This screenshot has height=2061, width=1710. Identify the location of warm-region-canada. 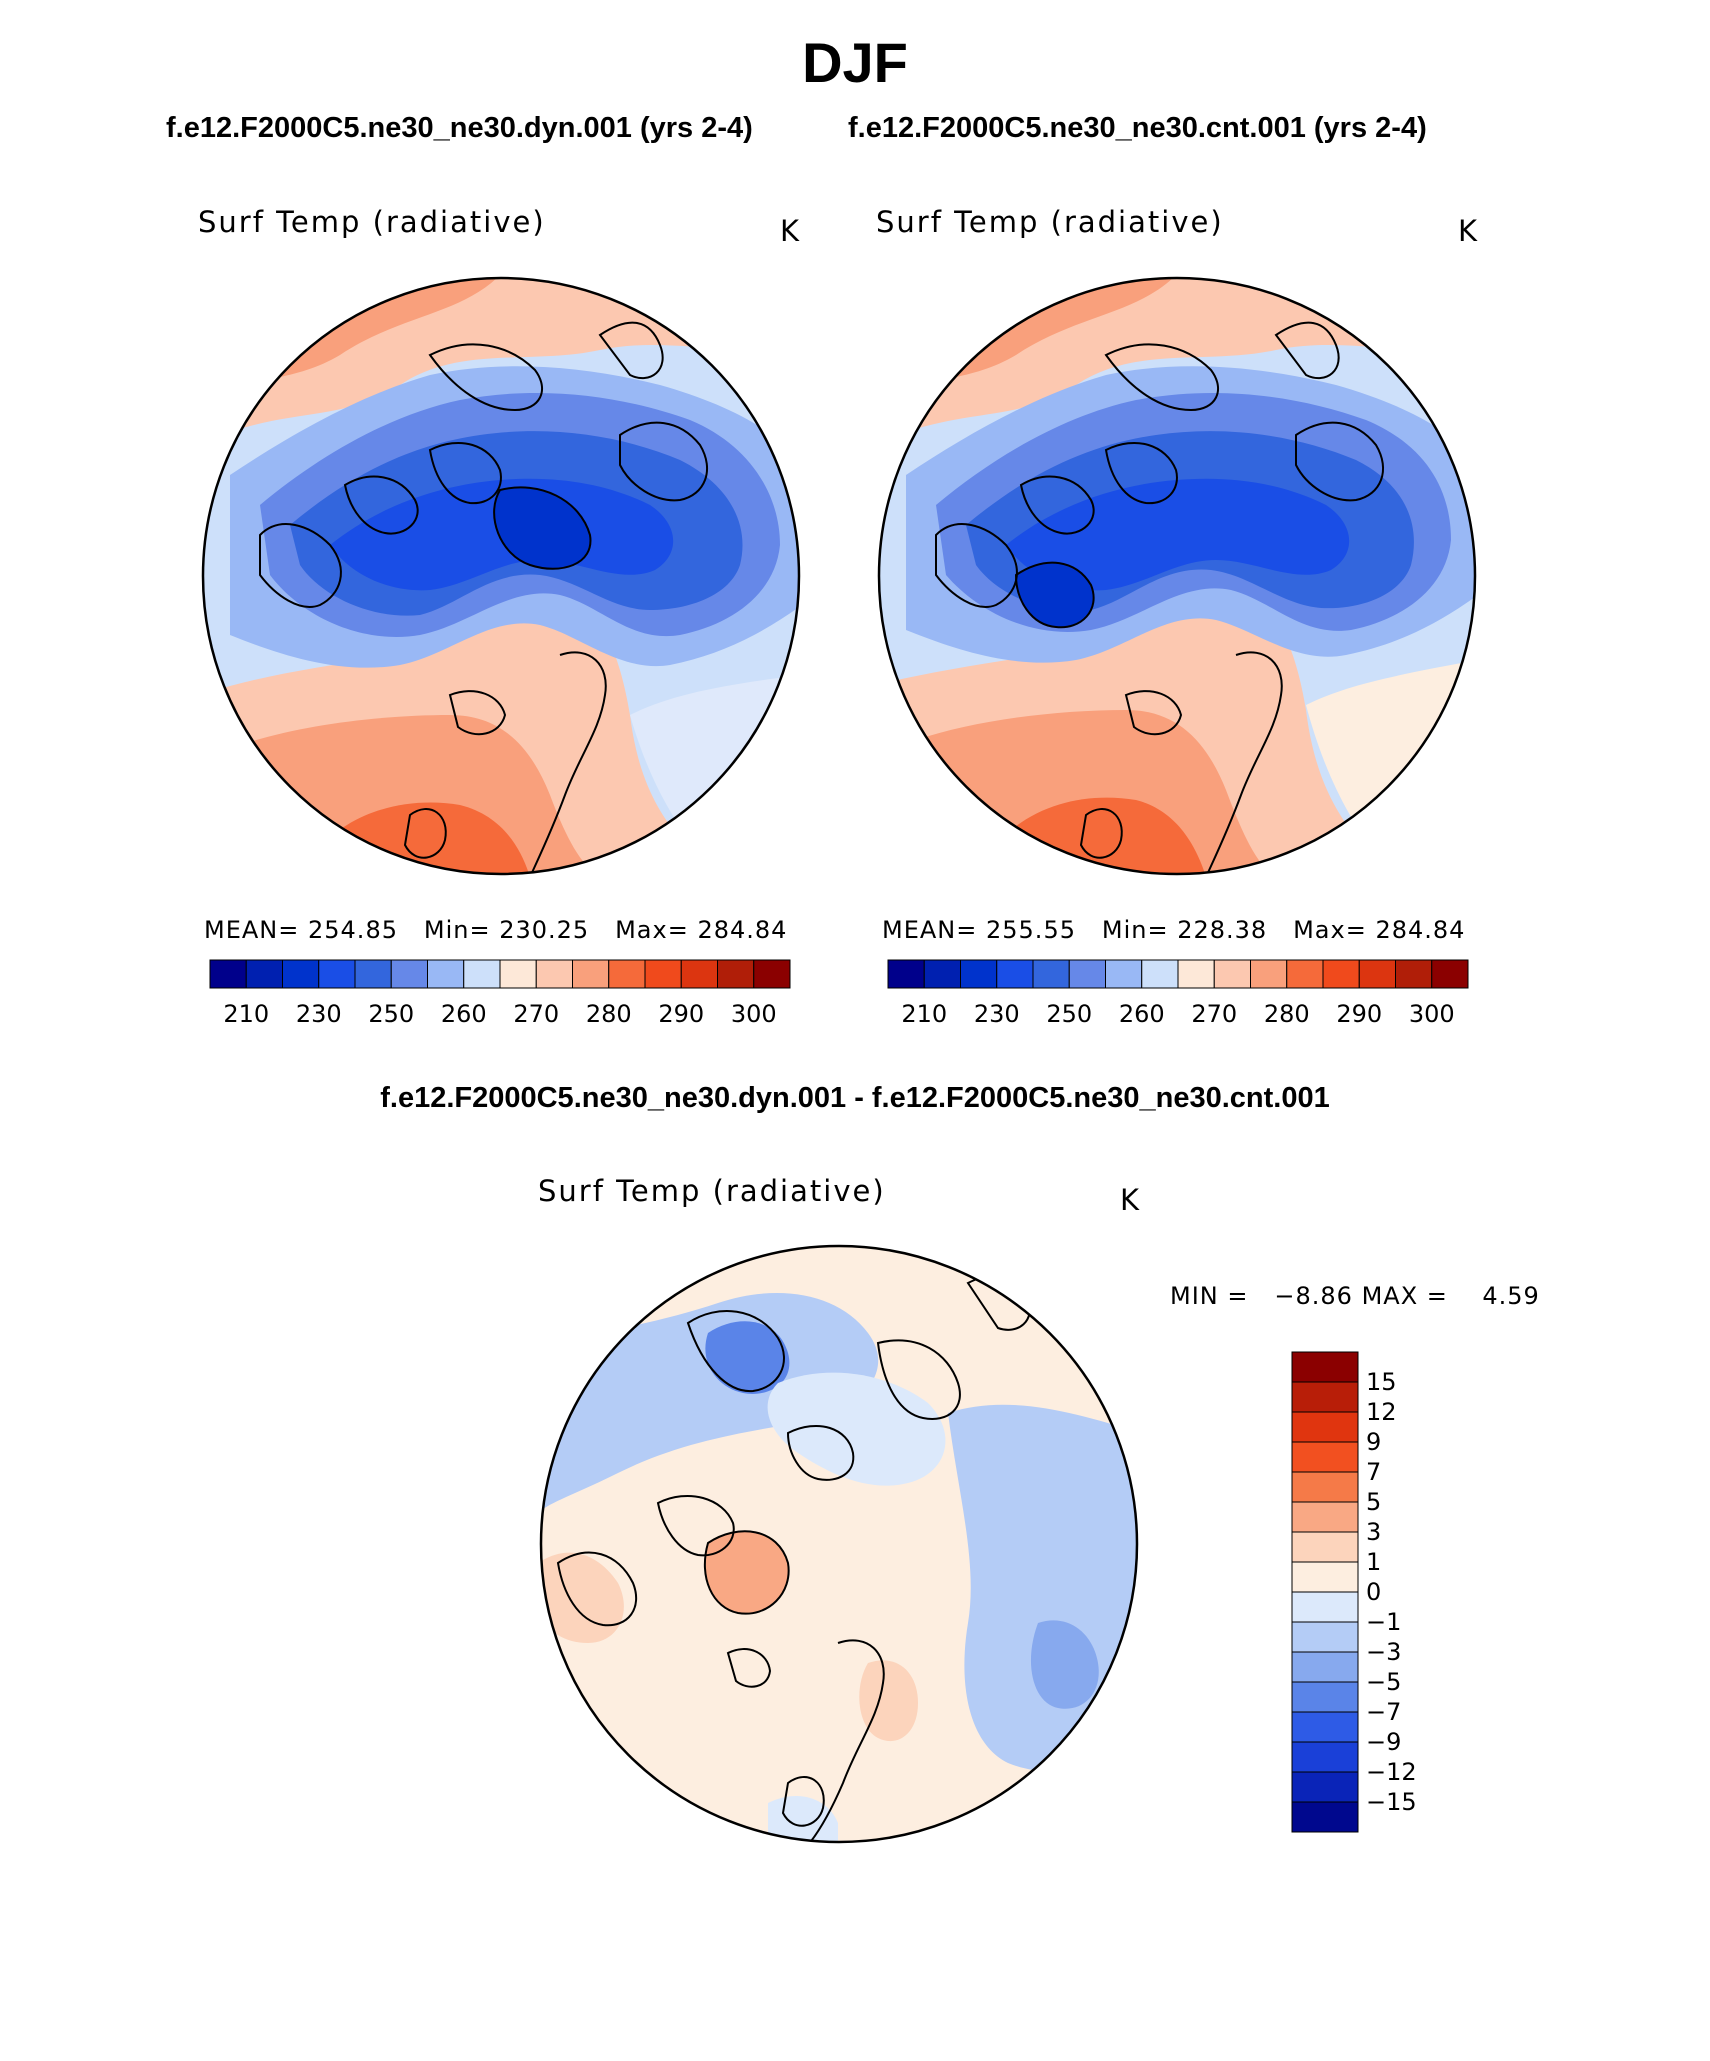
(582, 1597).